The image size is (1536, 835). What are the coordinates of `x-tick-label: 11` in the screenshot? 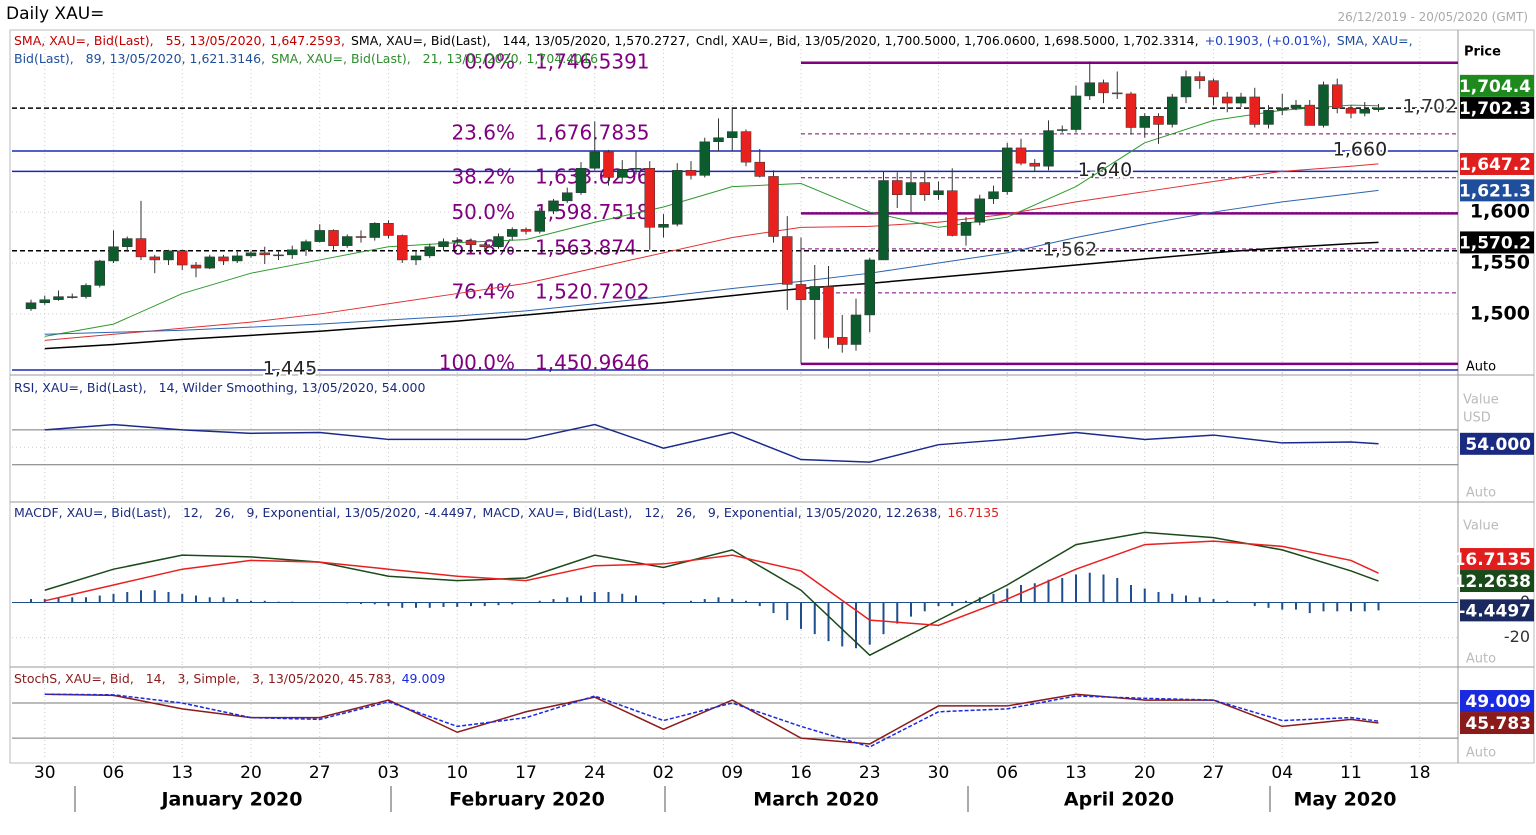 It's located at (1351, 773).